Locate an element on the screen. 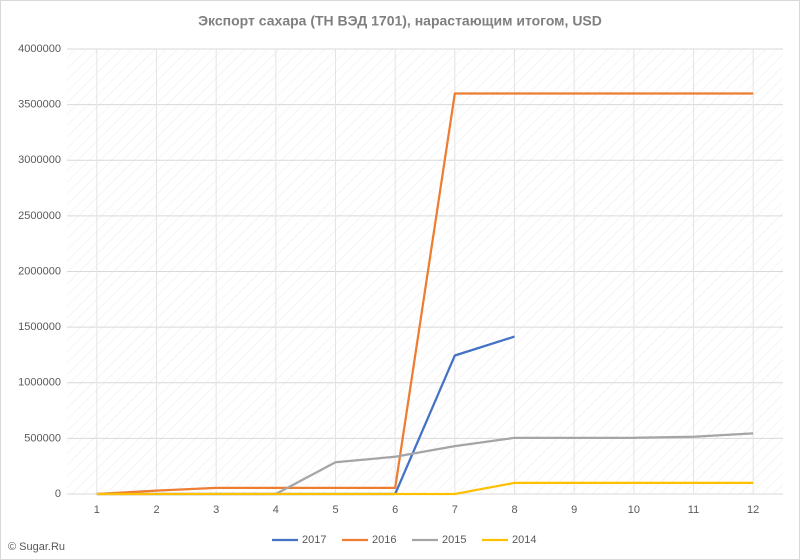  legend-label: 2016 is located at coordinates (384, 540).